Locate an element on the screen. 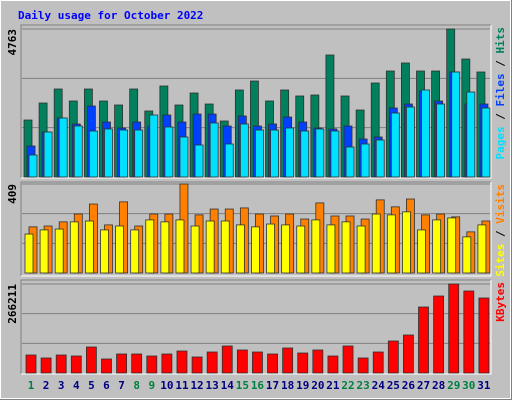  legend-entry: Pages is located at coordinates (500, 142).